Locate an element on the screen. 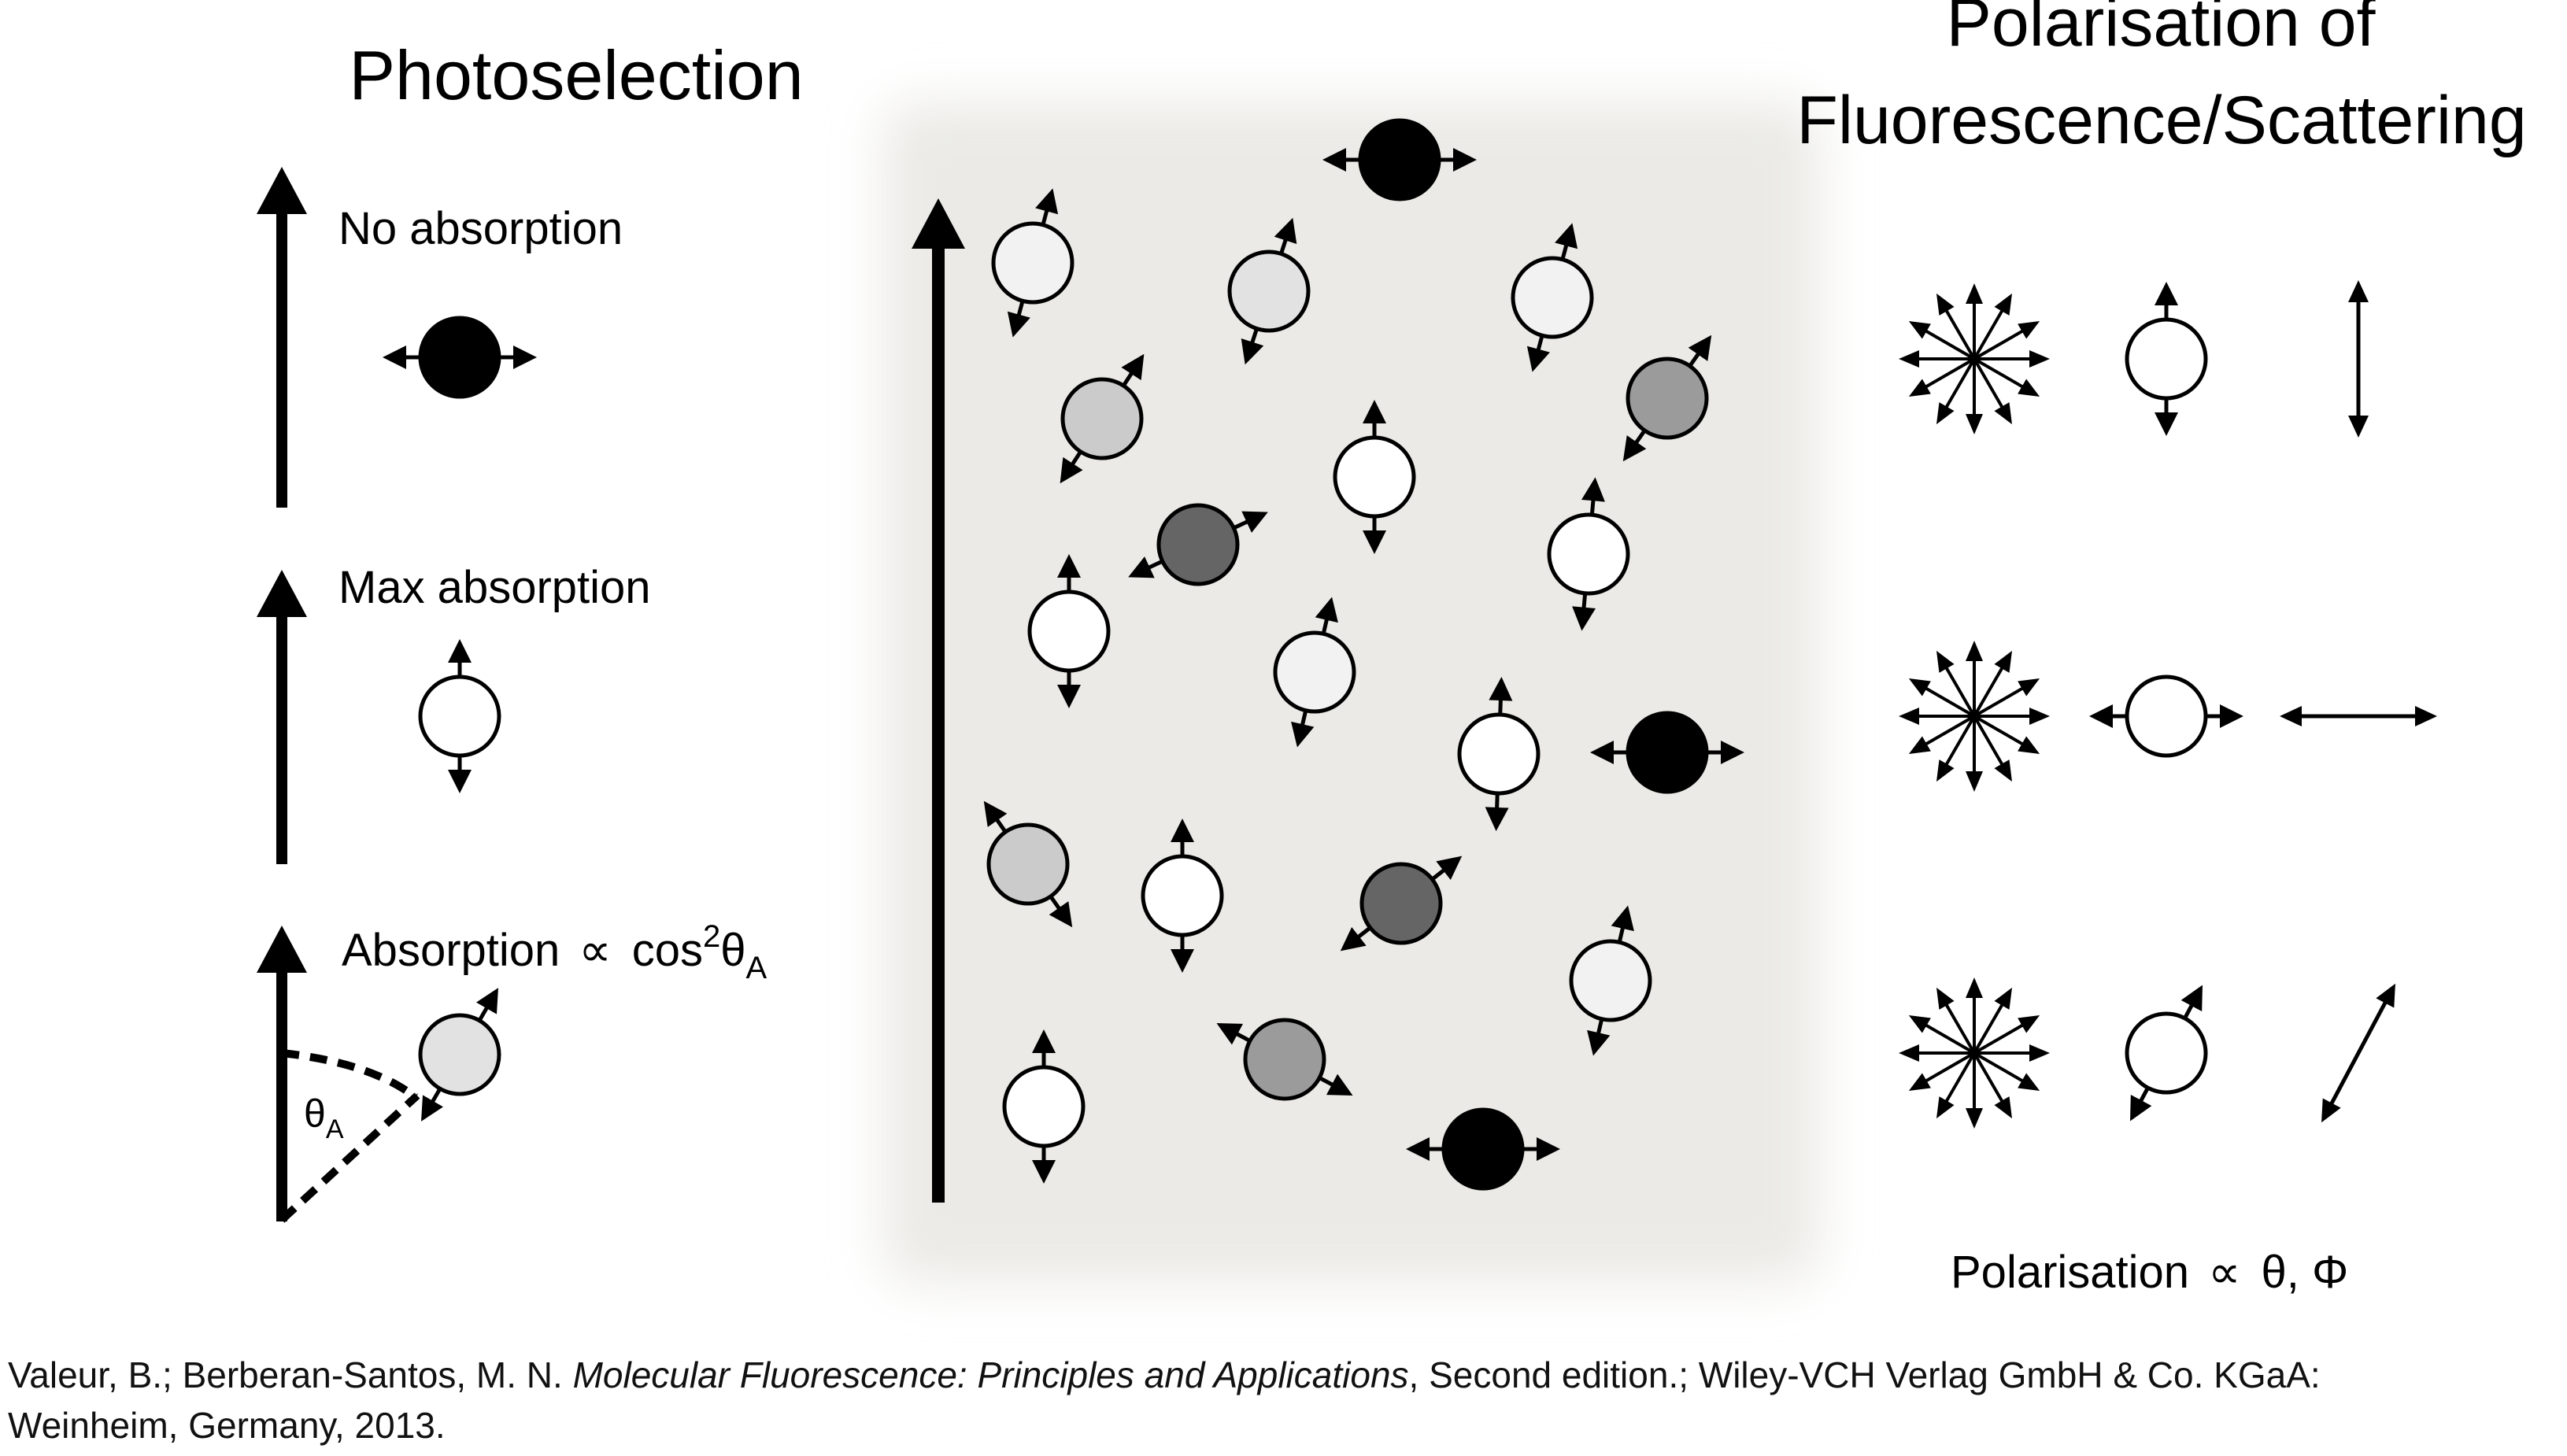 The height and width of the screenshot is (1456, 2567). photoselection-title: Photoselection is located at coordinates (576, 75).